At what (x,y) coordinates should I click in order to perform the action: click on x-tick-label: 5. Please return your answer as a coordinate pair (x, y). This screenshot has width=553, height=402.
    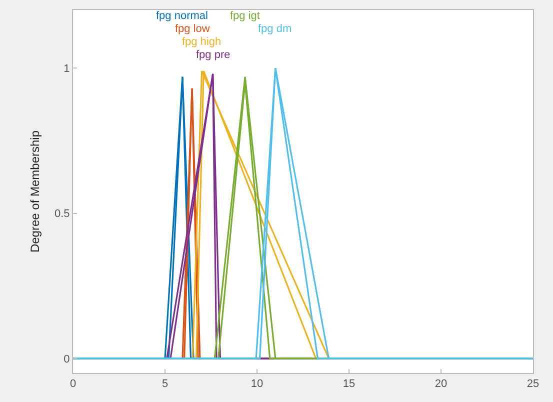
    Looking at the image, I should click on (165, 384).